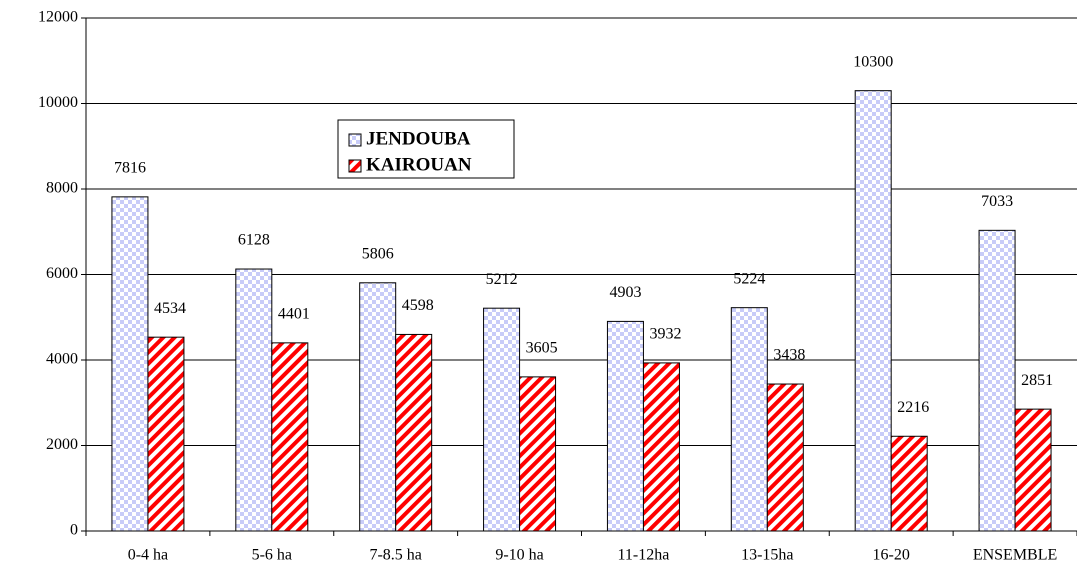 The image size is (1077, 573). I want to click on y-tick-label: 4000, so click(62, 359).